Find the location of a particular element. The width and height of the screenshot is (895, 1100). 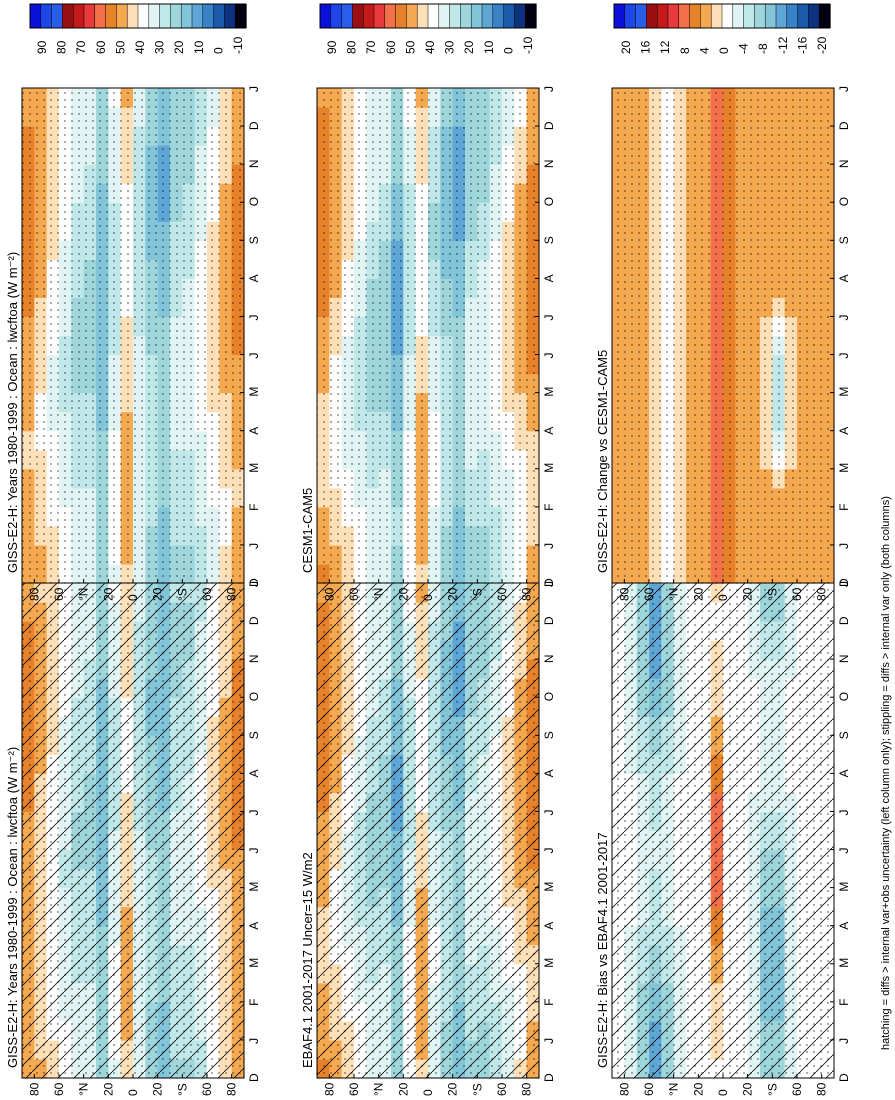

p5-hatching is located at coordinates (723, 830).